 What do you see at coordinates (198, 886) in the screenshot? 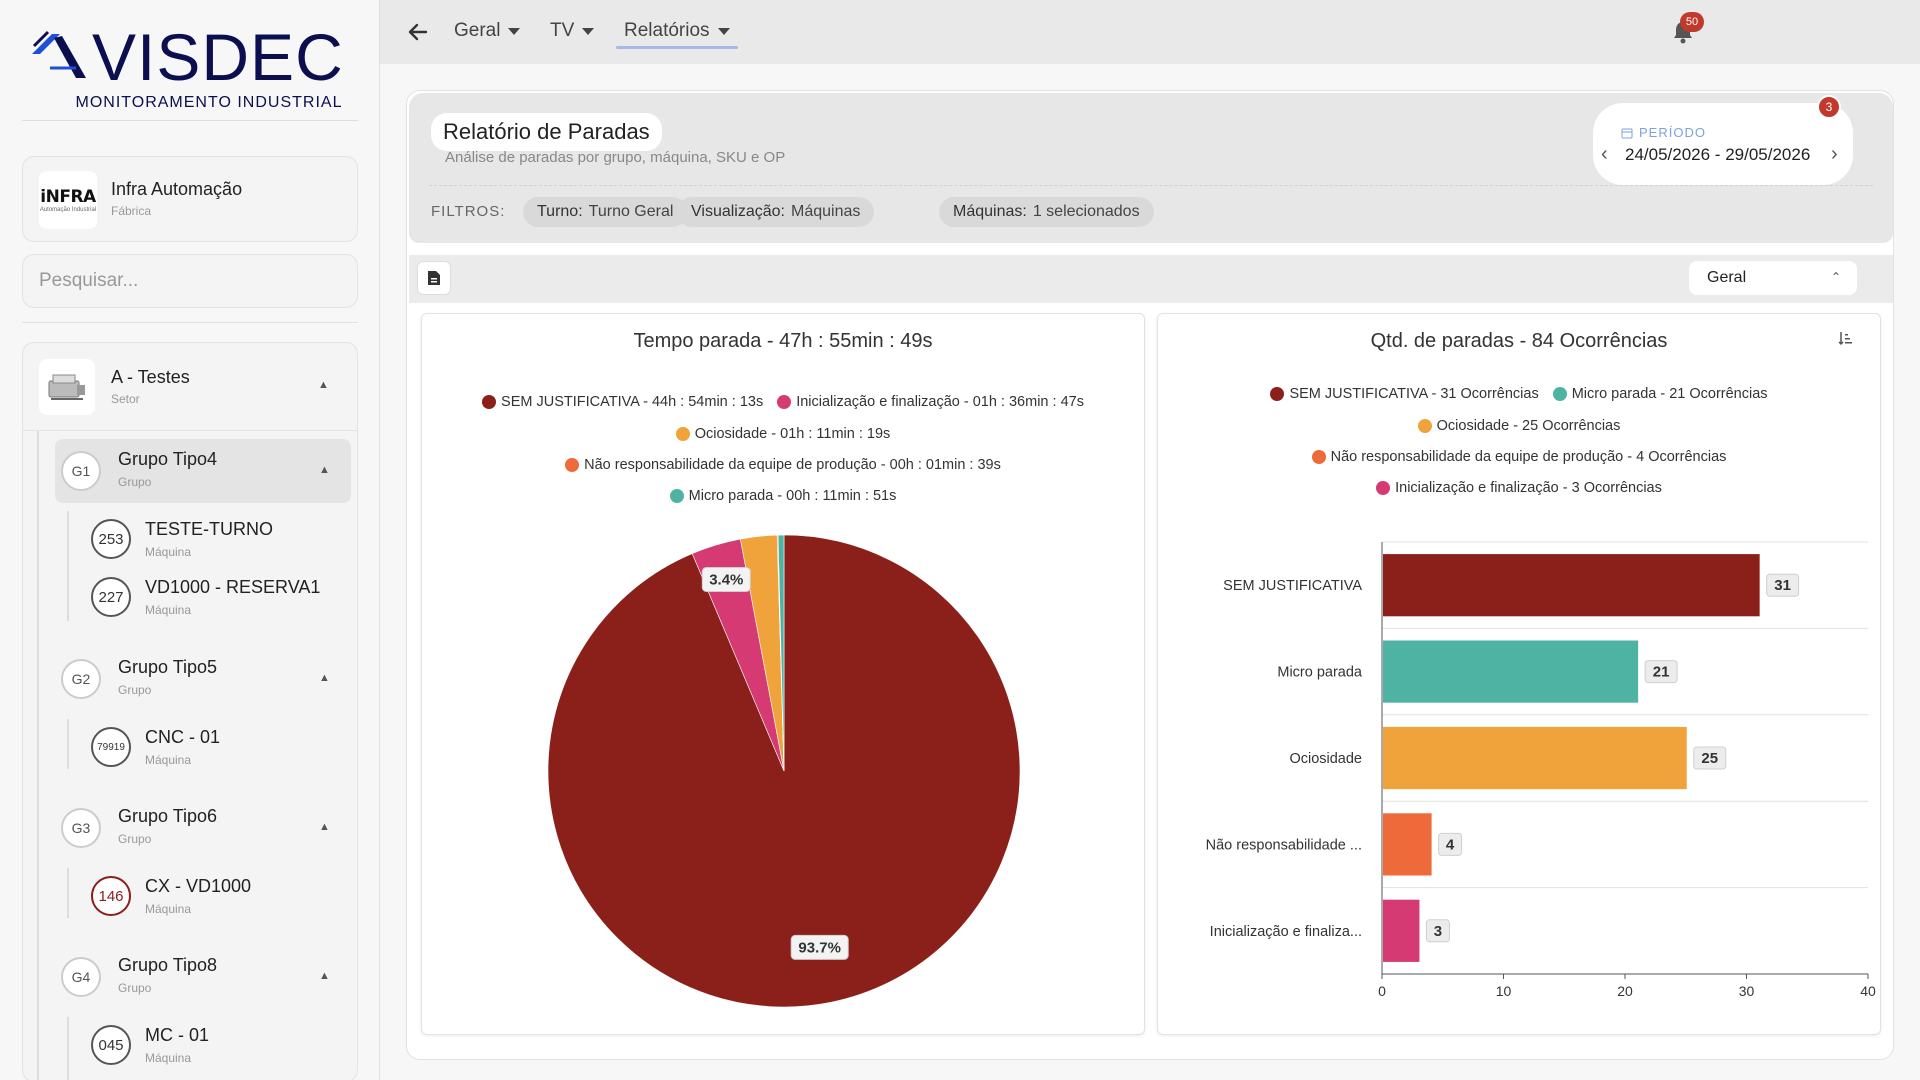
I see `machine-name: CX - VD1000` at bounding box center [198, 886].